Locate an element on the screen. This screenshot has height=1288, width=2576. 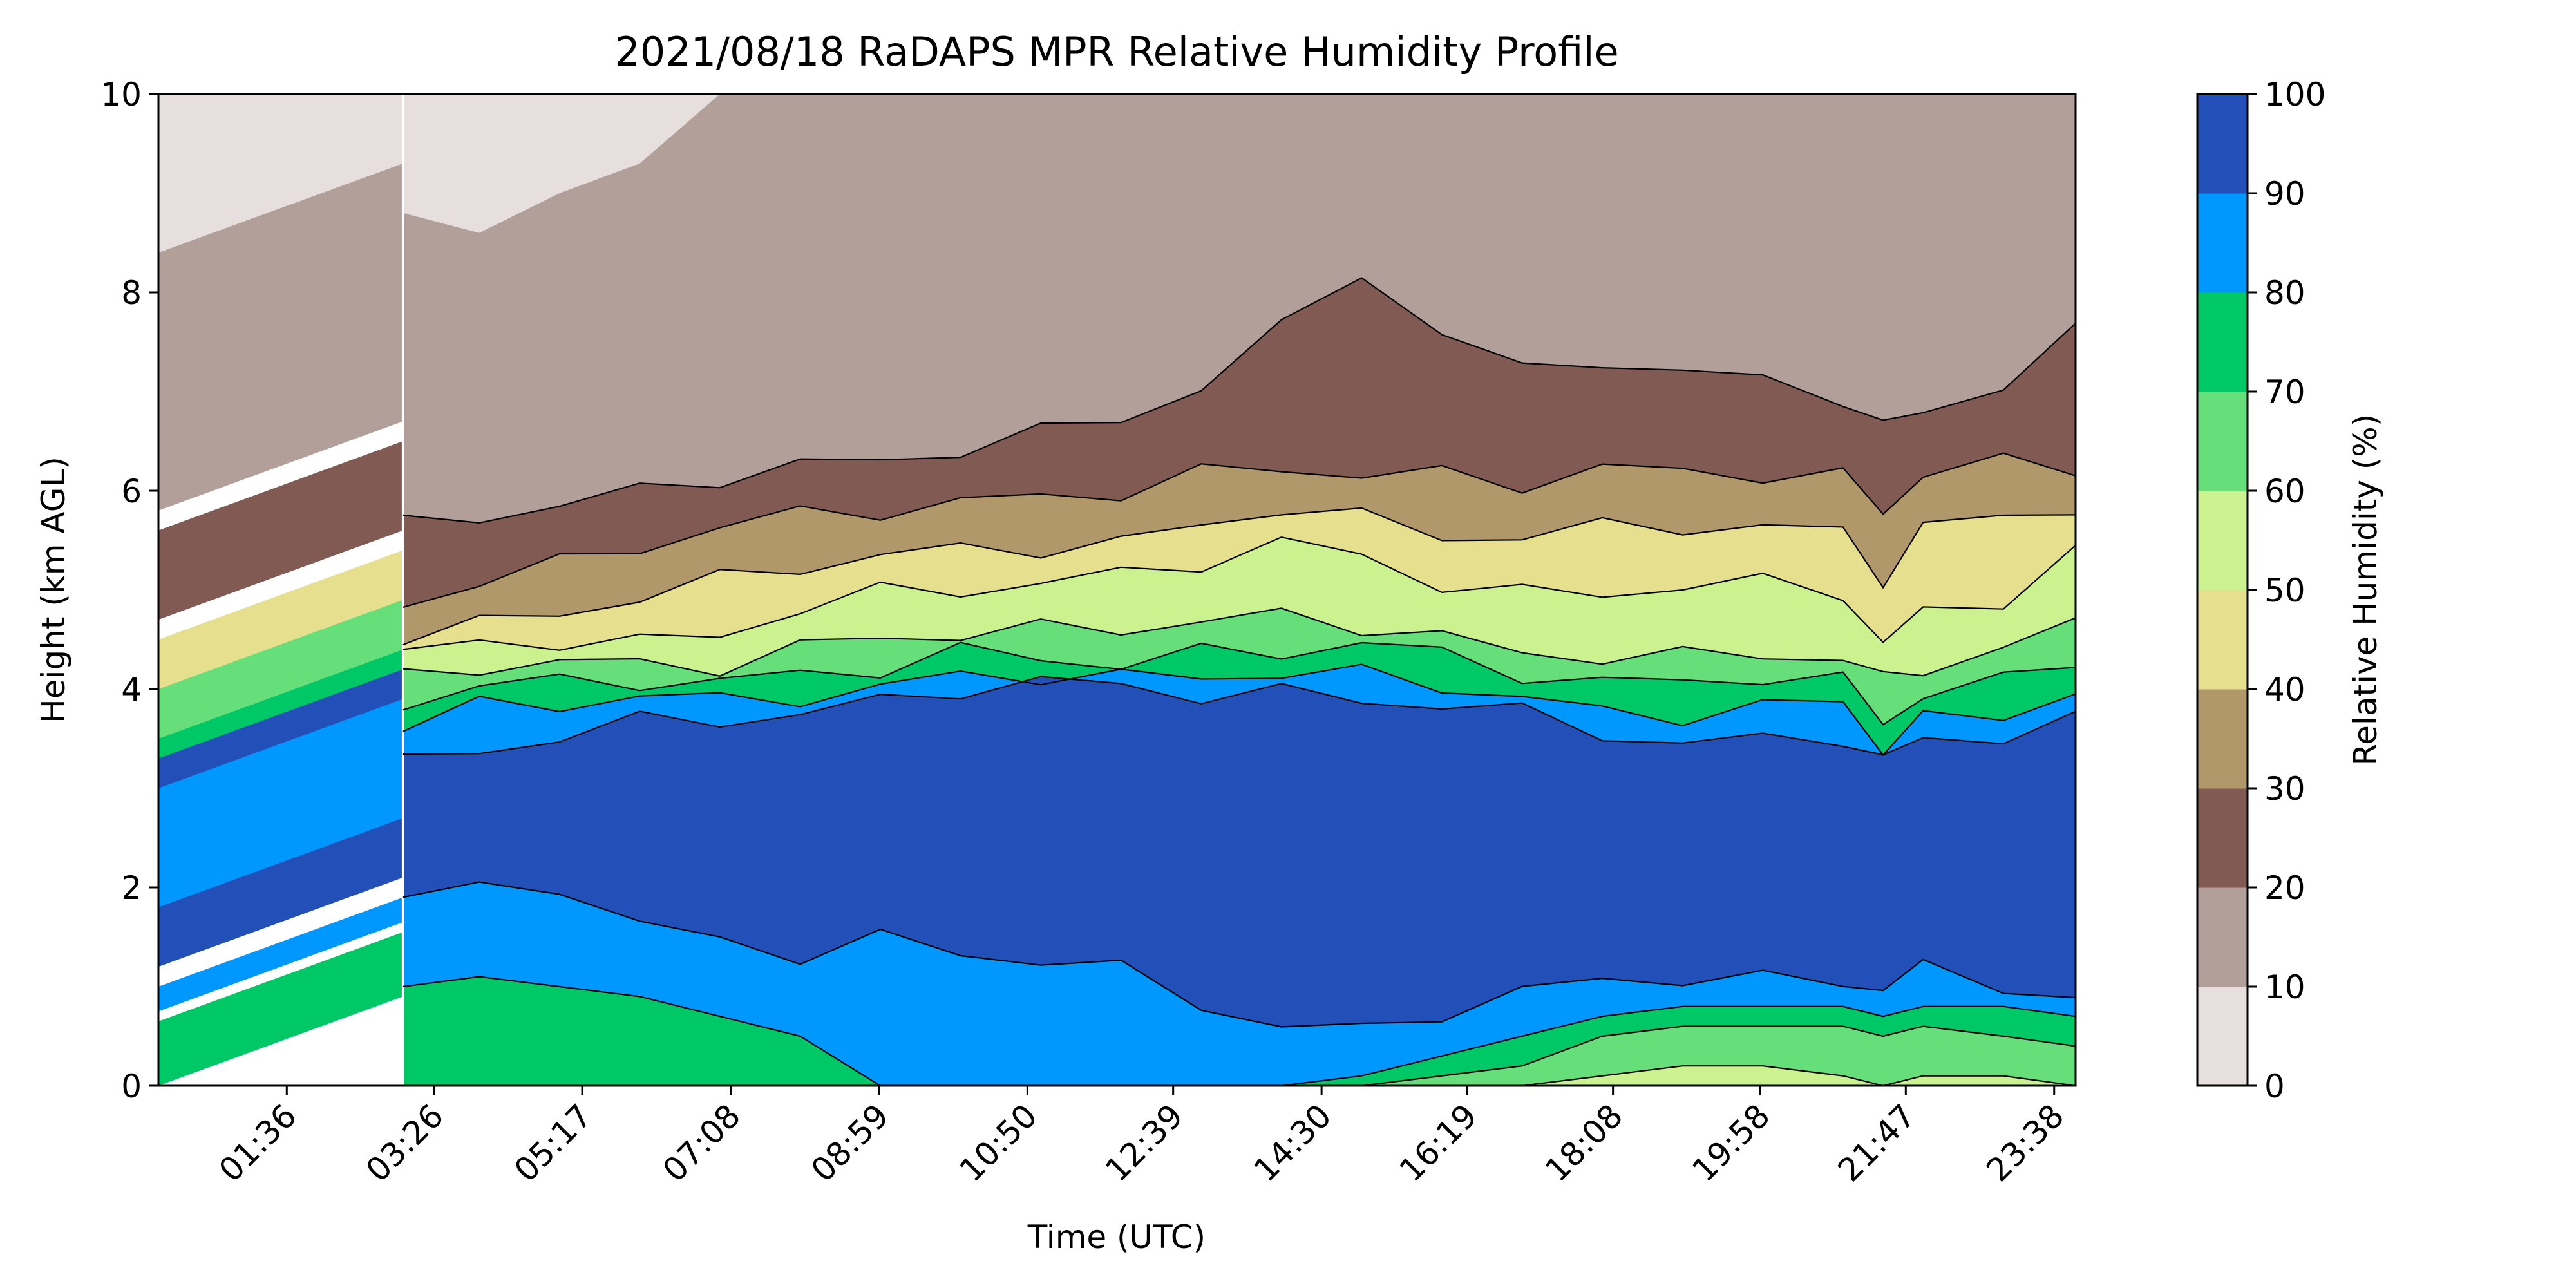
colorbar-tick-label: 80 is located at coordinates (2285, 293).